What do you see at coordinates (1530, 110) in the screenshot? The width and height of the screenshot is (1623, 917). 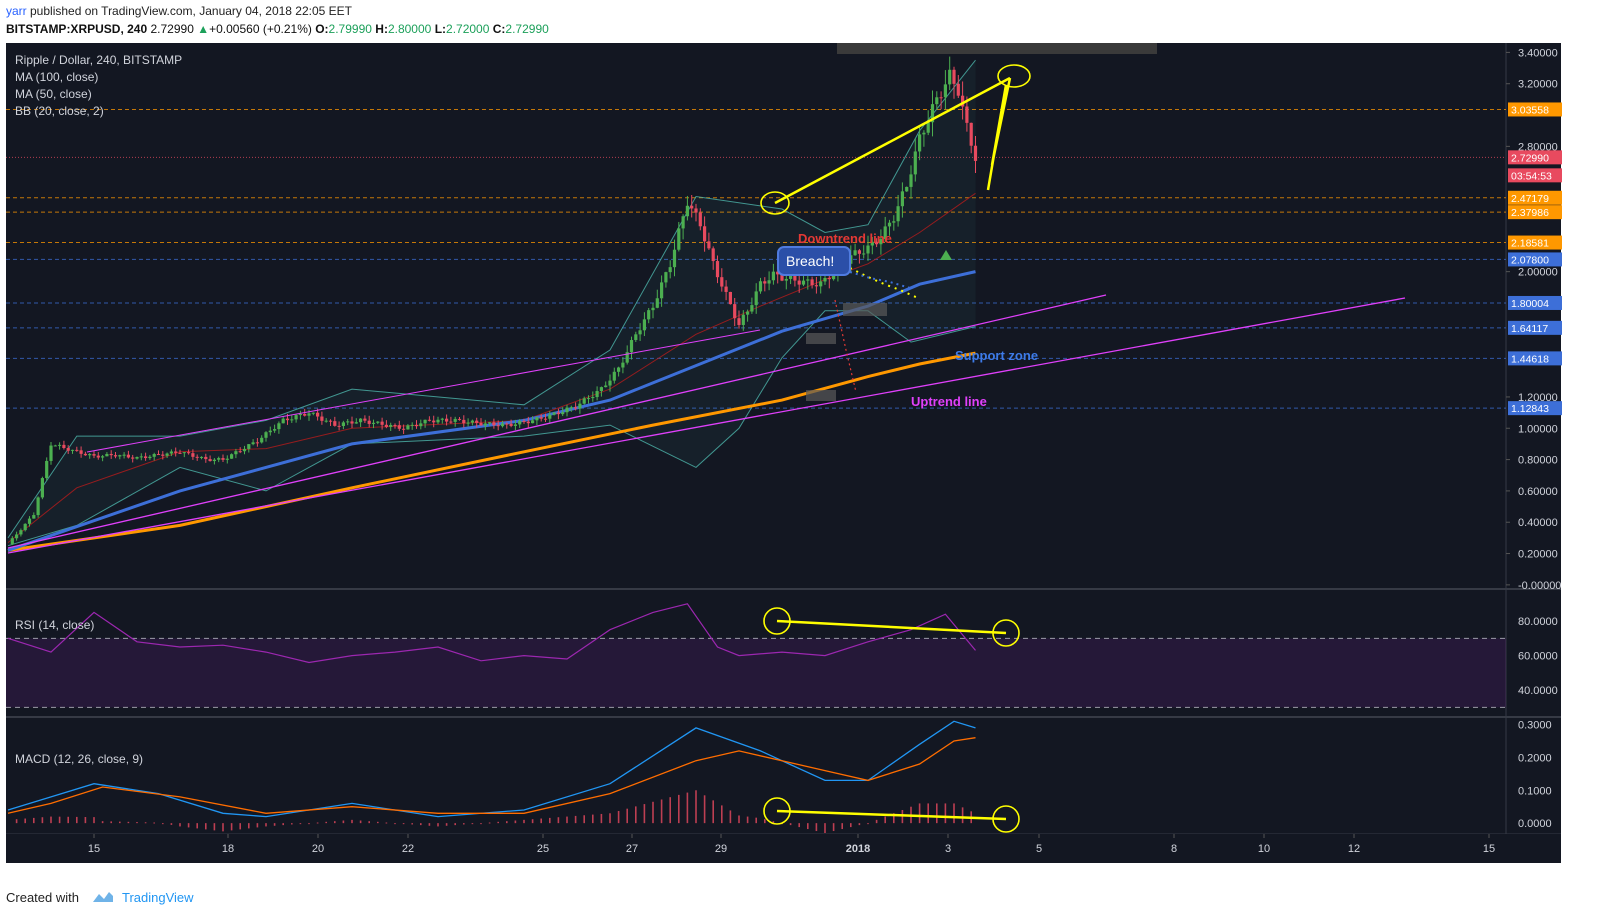 I see `price-label-text: 3.03558` at bounding box center [1530, 110].